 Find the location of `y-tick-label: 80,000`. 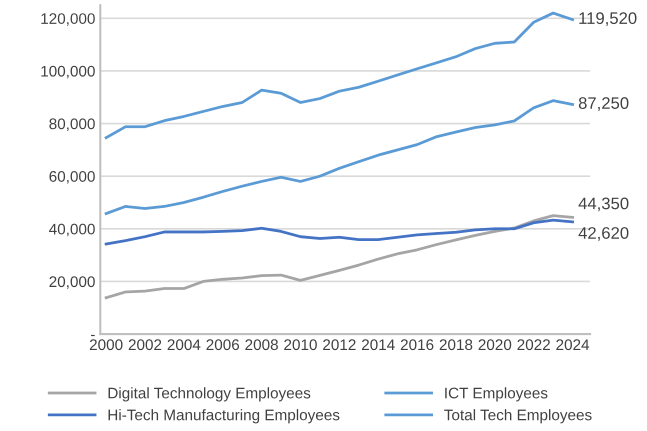

y-tick-label: 80,000 is located at coordinates (72, 125).